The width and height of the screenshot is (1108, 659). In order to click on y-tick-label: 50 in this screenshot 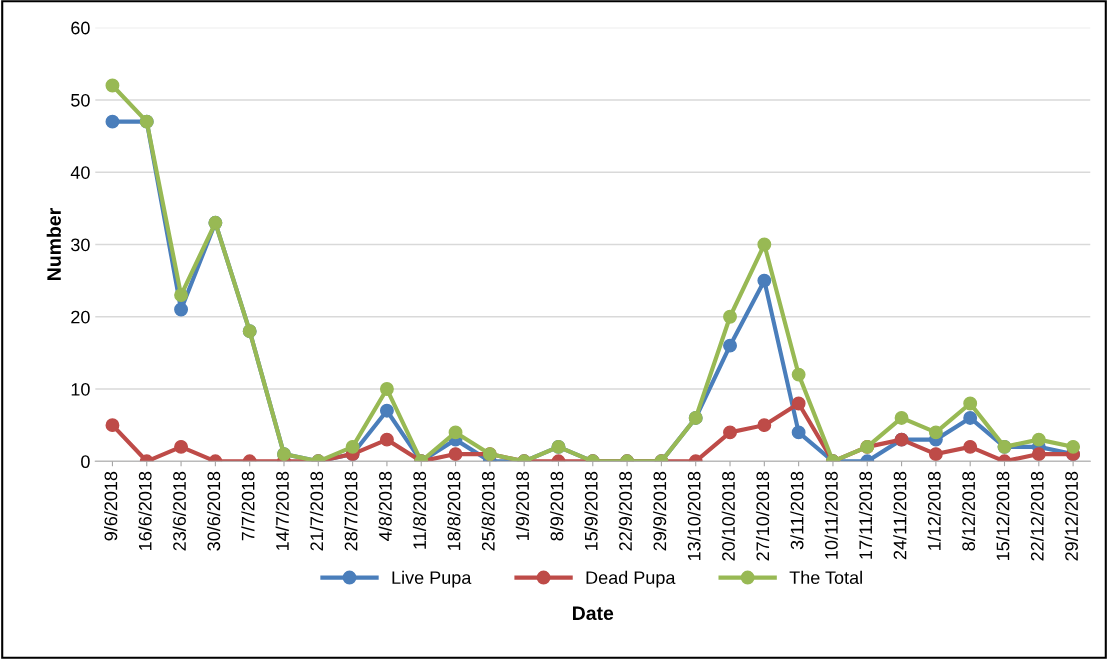, I will do `click(80, 100)`.